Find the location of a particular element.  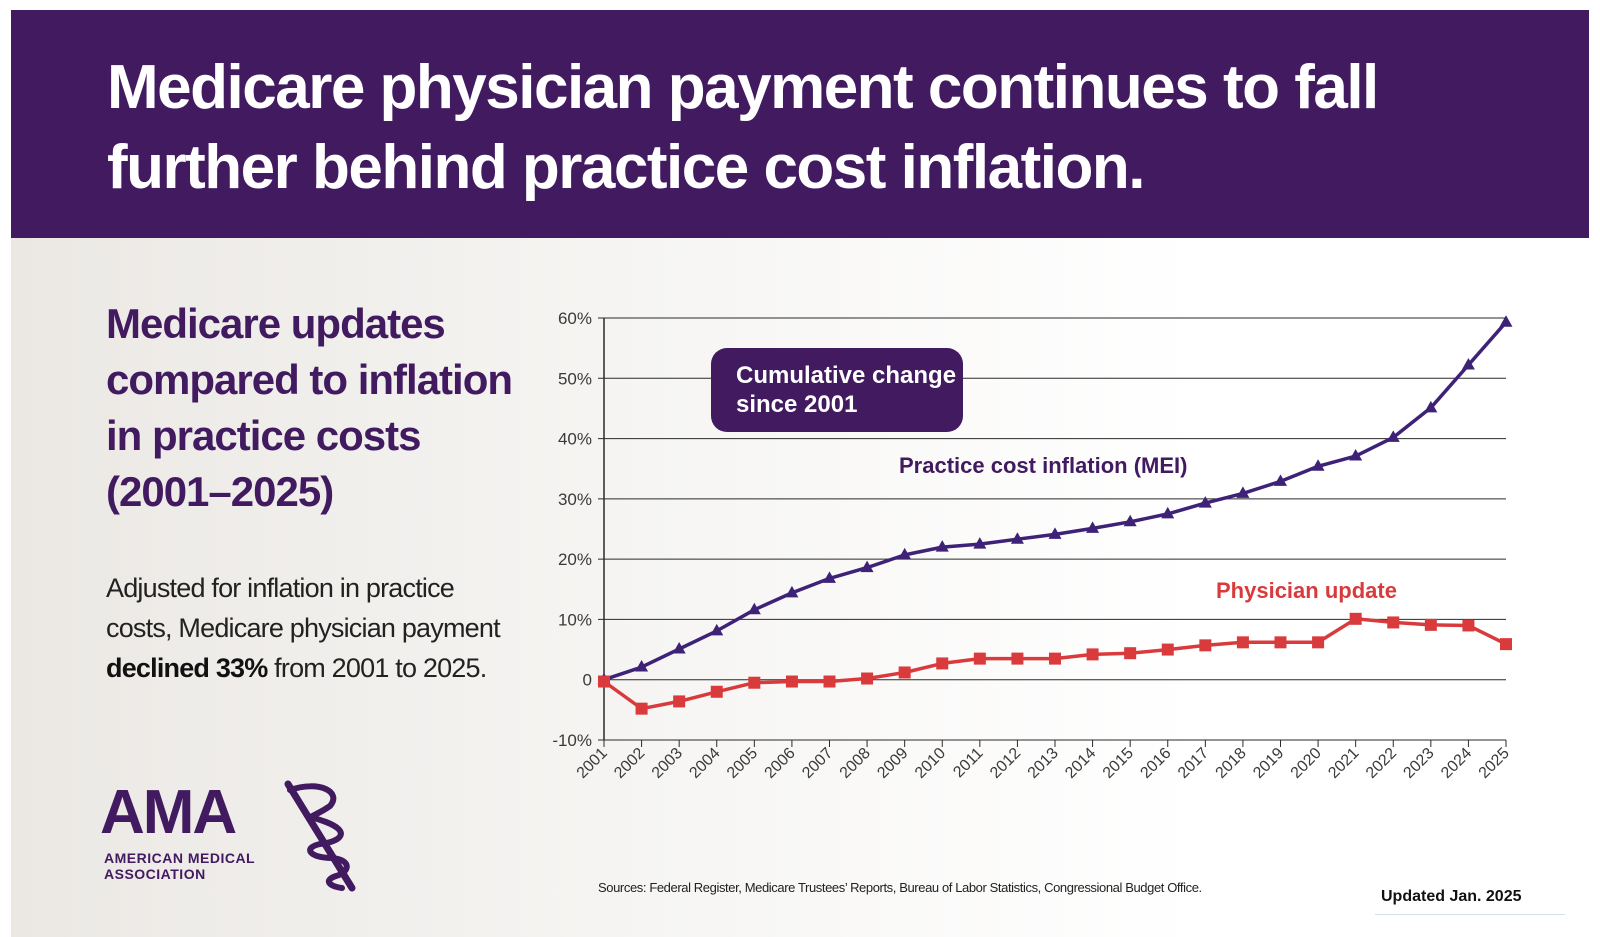

x-tick-label: 2009 is located at coordinates (892, 763).